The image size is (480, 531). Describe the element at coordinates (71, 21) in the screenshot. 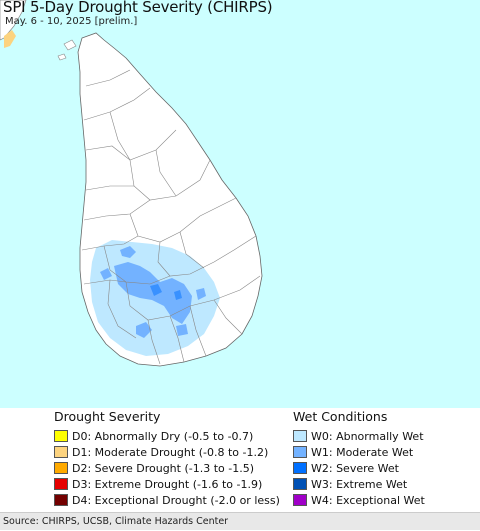

I see `map-subtitle: May. 6 - 10, 2025 [prelim.]` at that location.